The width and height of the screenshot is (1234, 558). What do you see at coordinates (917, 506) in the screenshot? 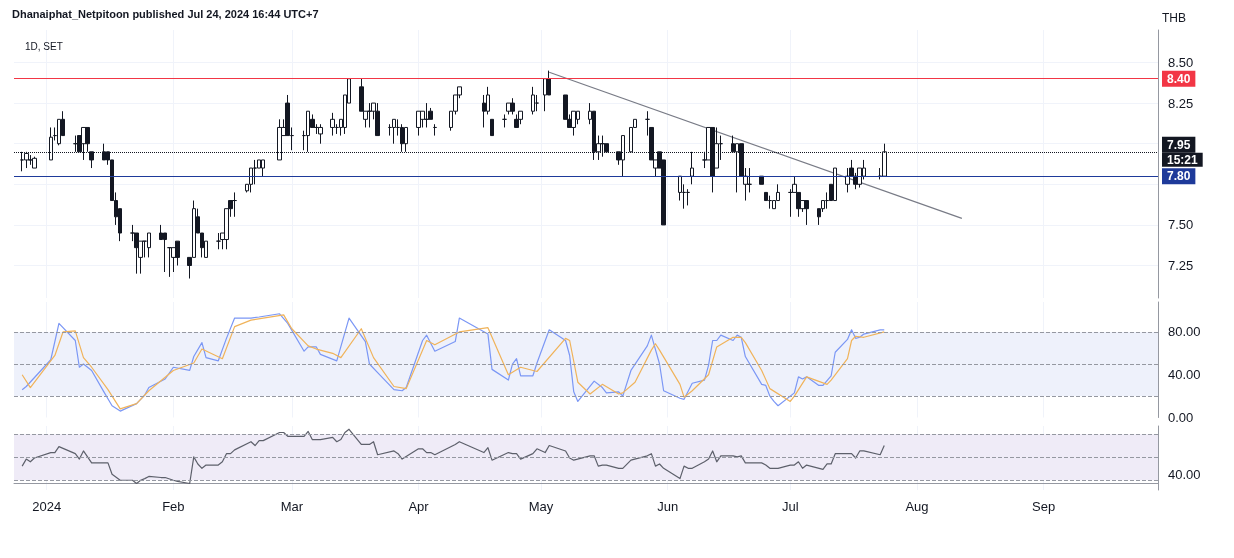
I see `x-tick-label: Aug` at bounding box center [917, 506].